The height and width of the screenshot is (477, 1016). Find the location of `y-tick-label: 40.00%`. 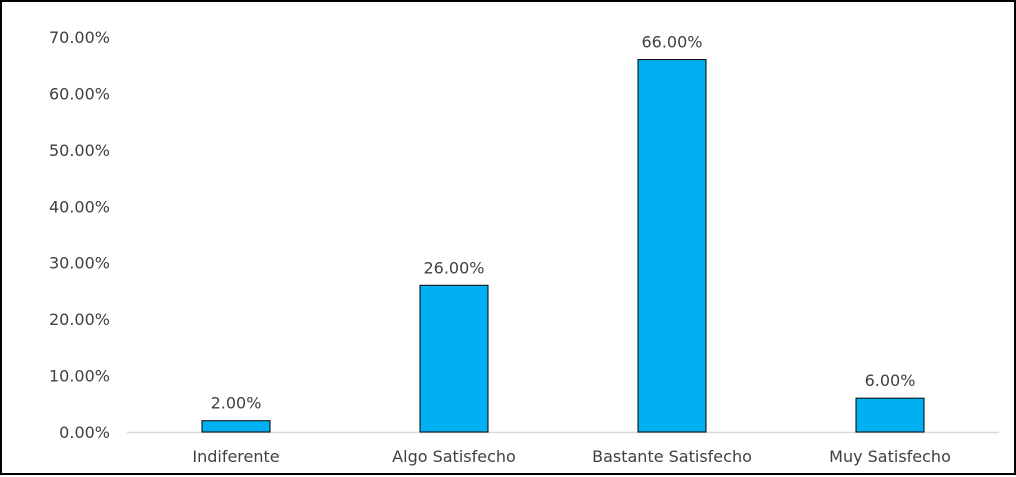

y-tick-label: 40.00% is located at coordinates (79, 206).